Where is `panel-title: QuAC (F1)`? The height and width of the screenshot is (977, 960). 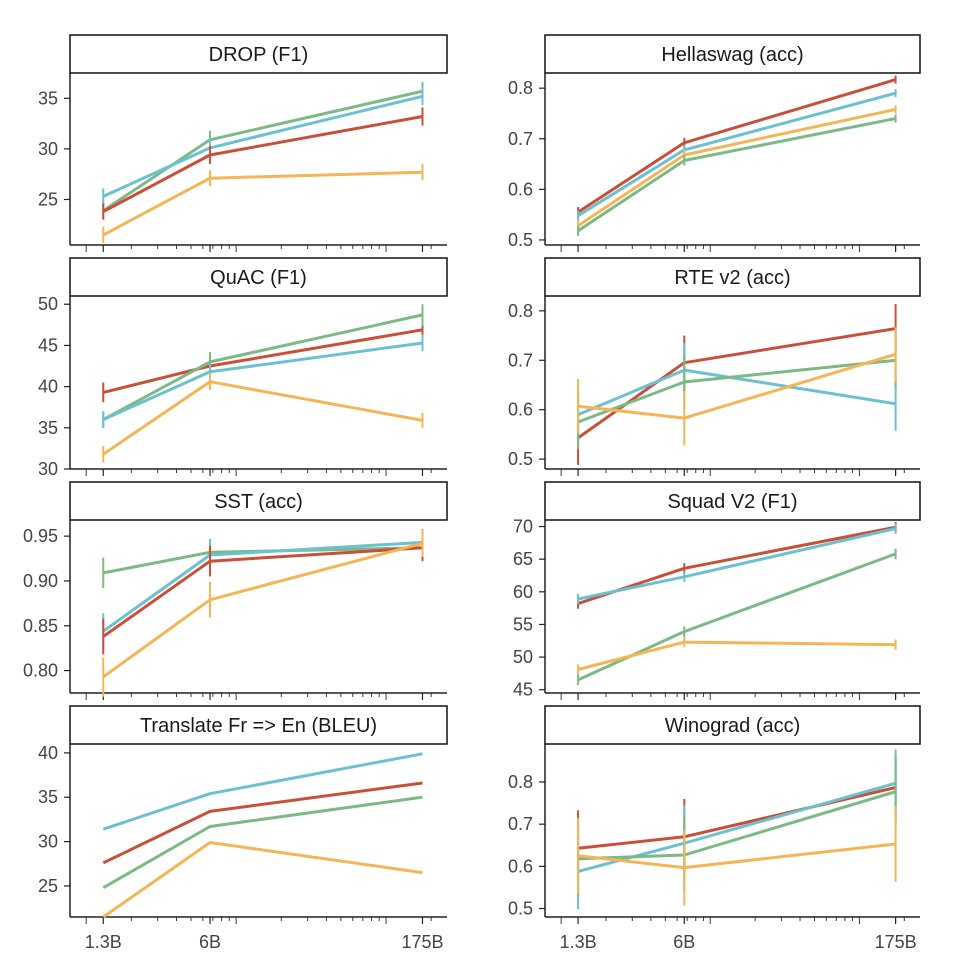
panel-title: QuAC (F1) is located at coordinates (258, 278).